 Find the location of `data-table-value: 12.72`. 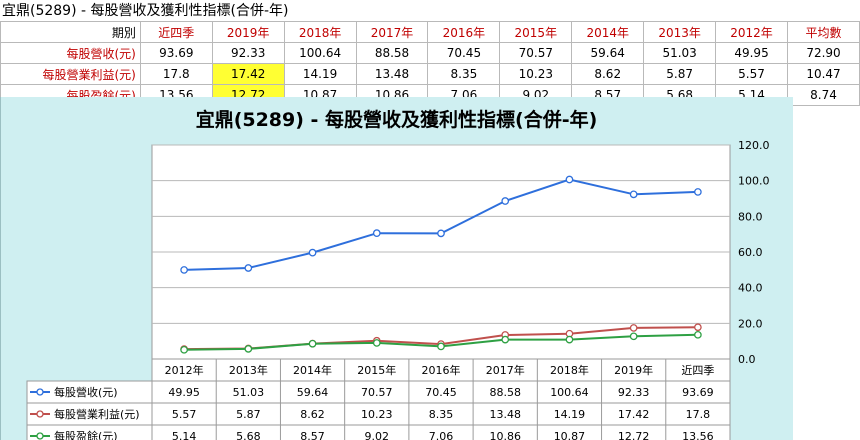

data-table-value: 12.72 is located at coordinates (634, 435).